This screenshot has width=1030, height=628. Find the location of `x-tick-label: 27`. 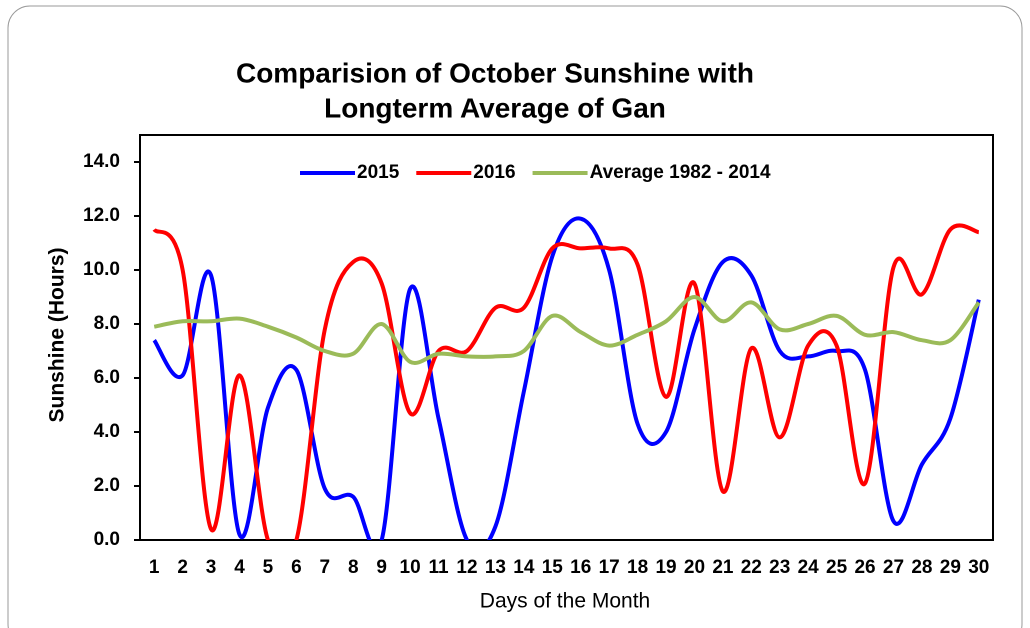

x-tick-label: 27 is located at coordinates (893, 567).